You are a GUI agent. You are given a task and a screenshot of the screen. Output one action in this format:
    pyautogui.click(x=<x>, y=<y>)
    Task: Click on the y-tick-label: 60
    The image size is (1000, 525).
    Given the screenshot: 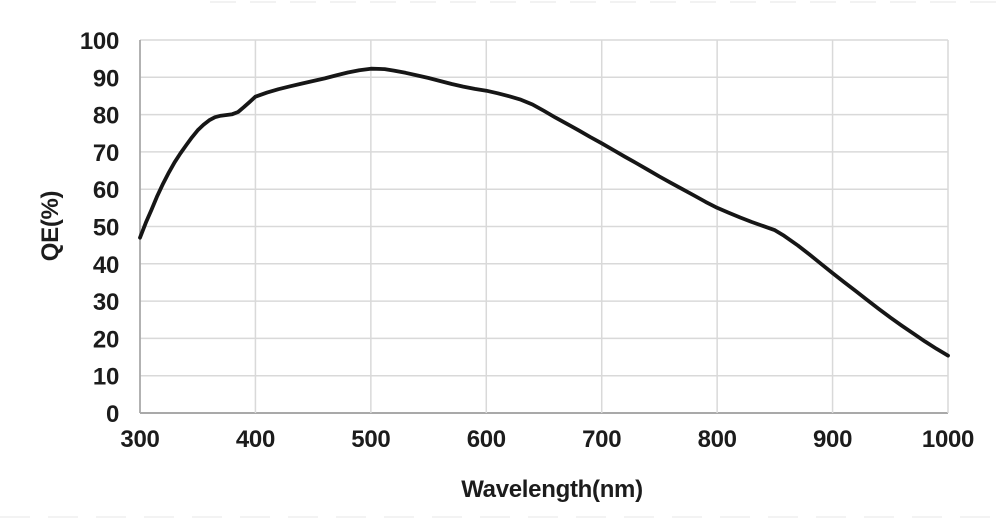 What is the action you would take?
    pyautogui.click(x=106, y=190)
    